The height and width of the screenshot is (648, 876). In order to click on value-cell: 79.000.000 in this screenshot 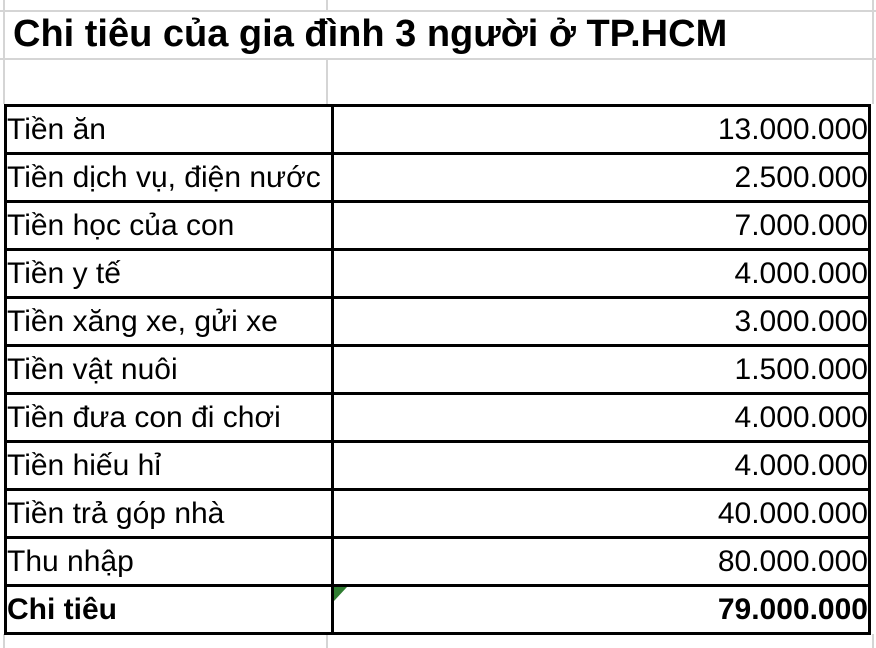, I will do `click(601, 609)`.